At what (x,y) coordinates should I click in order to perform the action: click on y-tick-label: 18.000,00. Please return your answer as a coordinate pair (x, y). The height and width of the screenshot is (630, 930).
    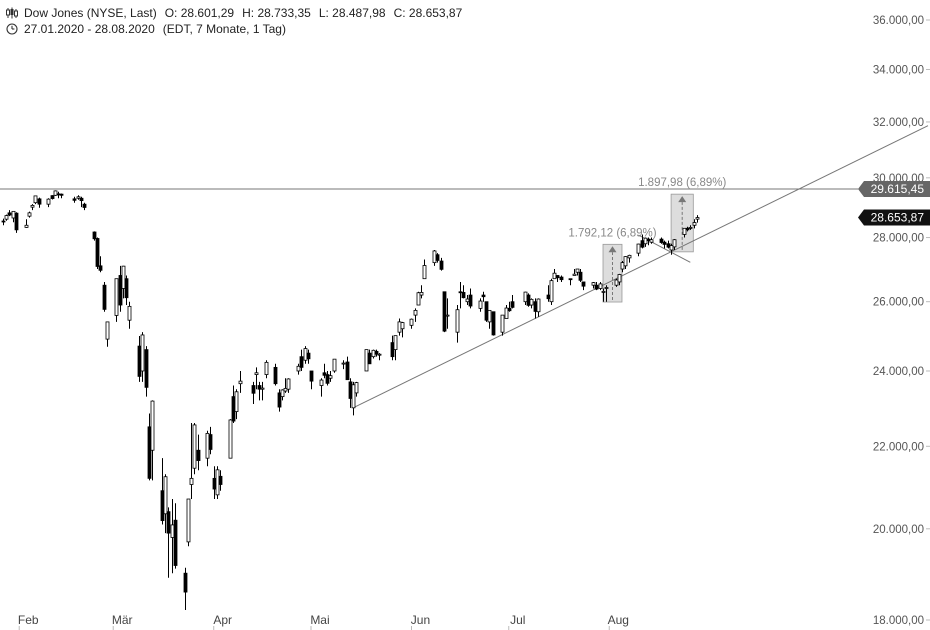
    Looking at the image, I should click on (898, 621).